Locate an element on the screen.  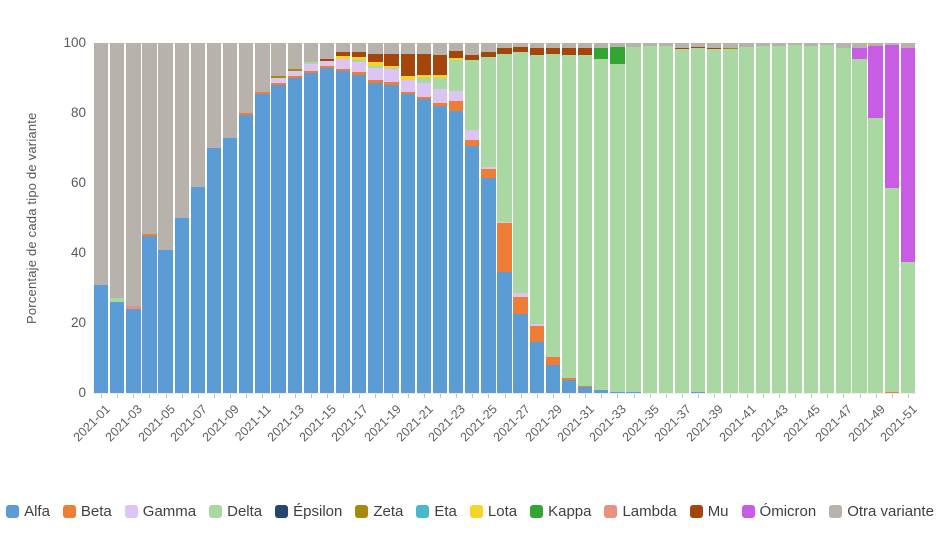
legend-item-lota: Lota is located at coordinates (493, 511).